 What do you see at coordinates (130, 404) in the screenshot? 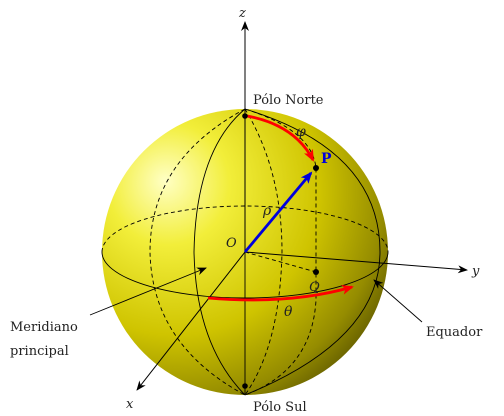
I see `x-axis-label: x` at bounding box center [130, 404].